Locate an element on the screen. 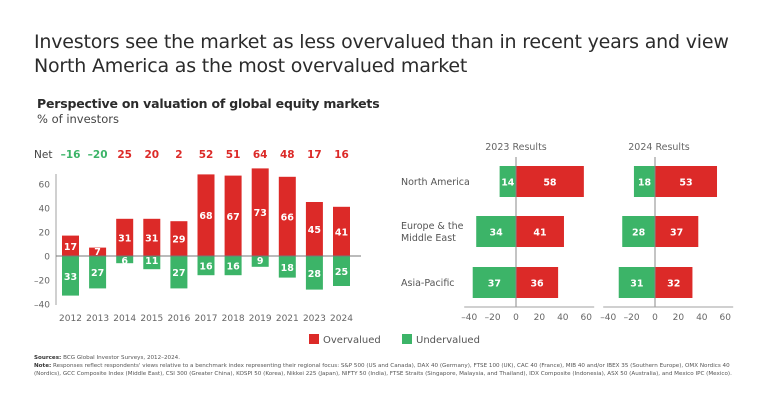 This screenshot has width=768, height=402. x-tick-label: 2019 is located at coordinates (260, 319).